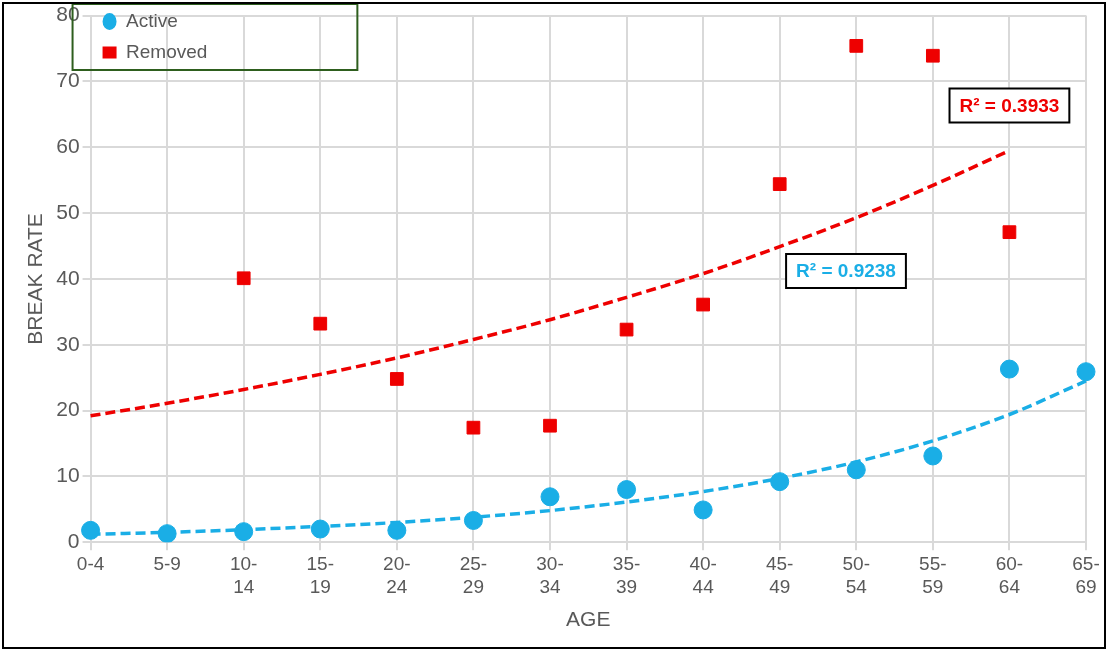 The image size is (1108, 649). What do you see at coordinates (856, 574) in the screenshot?
I see `x-tick-label: 50-54` at bounding box center [856, 574].